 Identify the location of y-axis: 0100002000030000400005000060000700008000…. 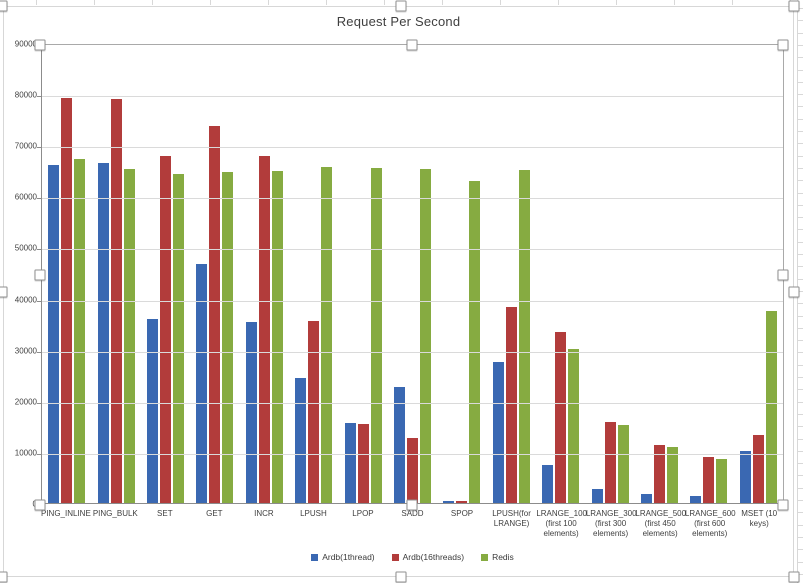
(20, 274).